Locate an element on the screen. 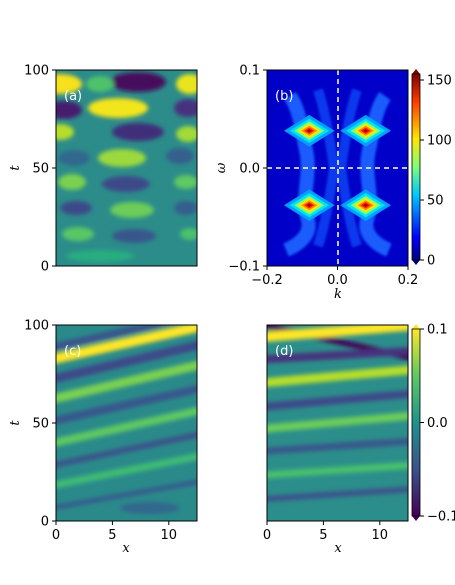 The width and height of the screenshot is (455, 585). panel-b-ylabel: ω is located at coordinates (221, 167).